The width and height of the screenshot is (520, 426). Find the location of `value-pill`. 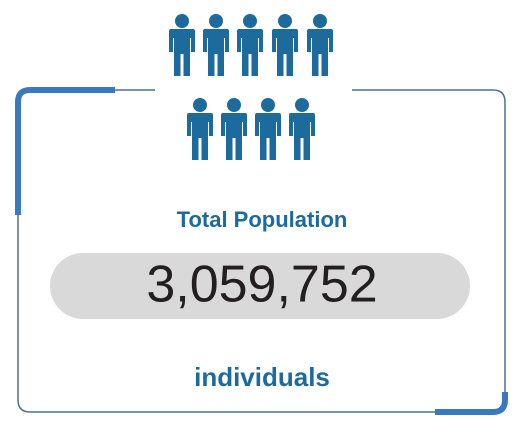

value-pill is located at coordinates (260, 286).